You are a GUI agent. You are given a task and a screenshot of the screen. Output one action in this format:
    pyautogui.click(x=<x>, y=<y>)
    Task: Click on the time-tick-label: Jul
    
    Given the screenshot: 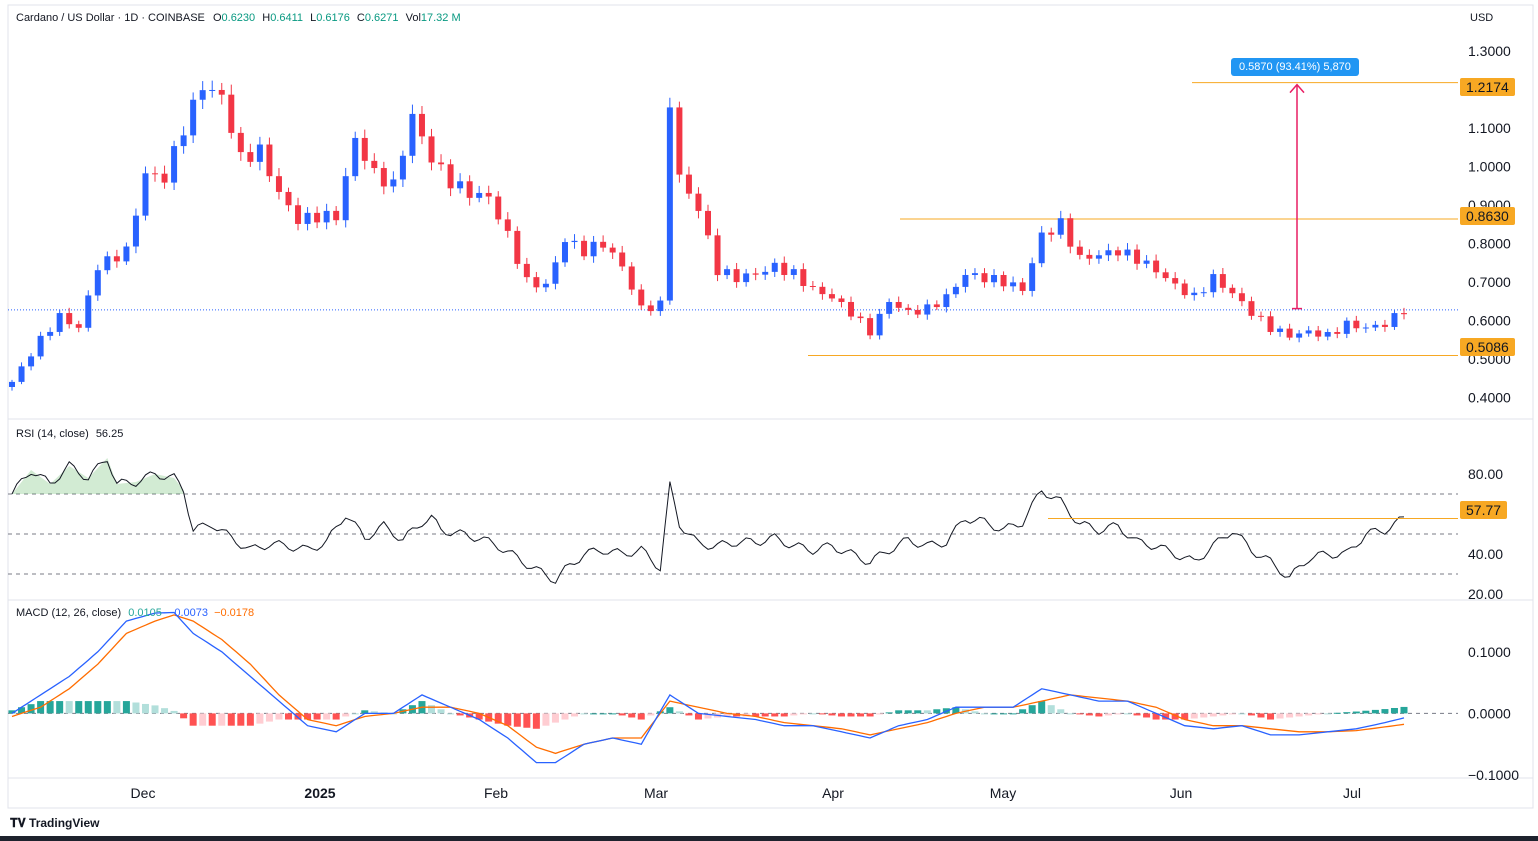 What is the action you would take?
    pyautogui.click(x=1352, y=793)
    